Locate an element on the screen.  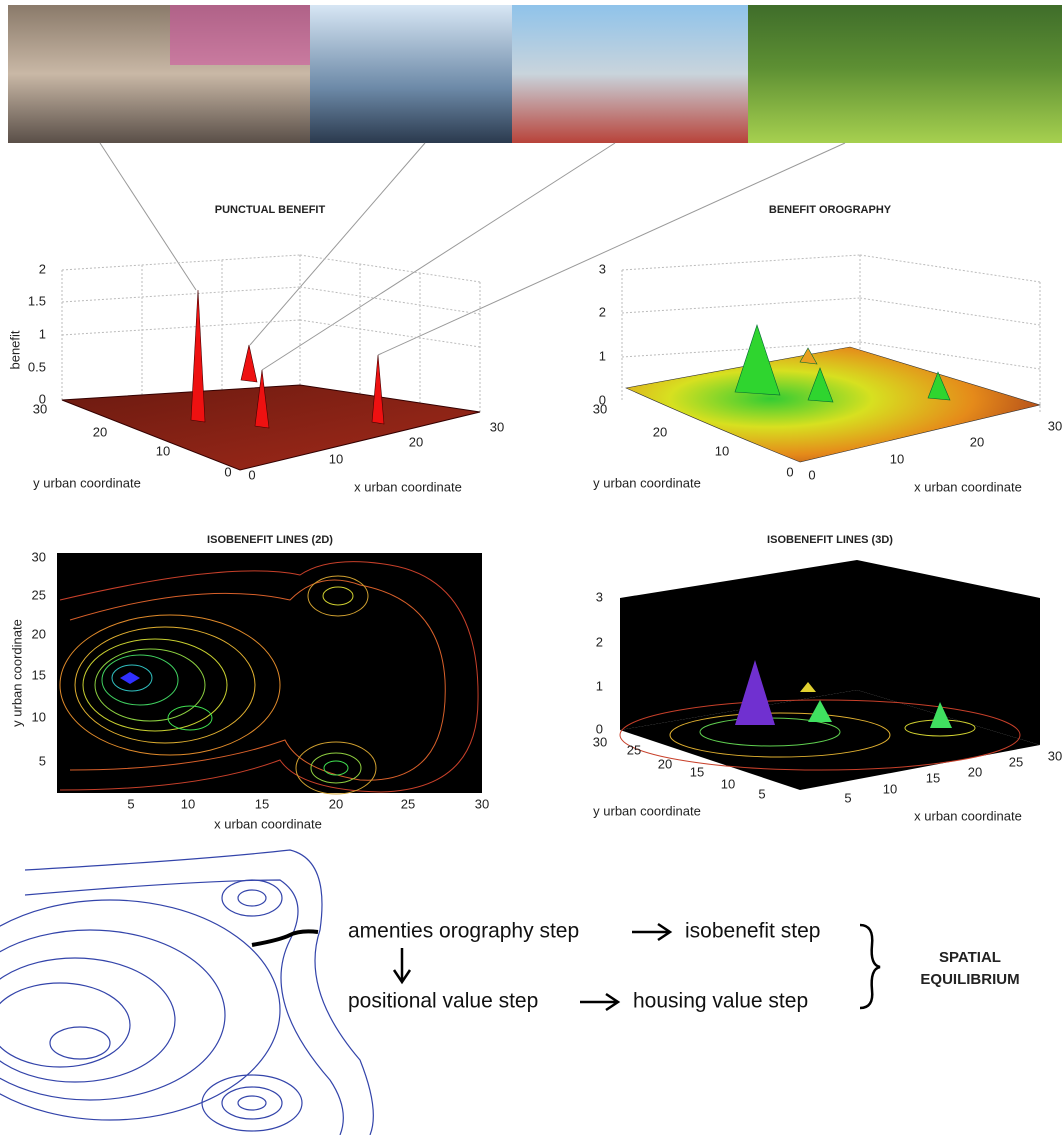
flow-step: isobenefit step is located at coordinates (752, 931).